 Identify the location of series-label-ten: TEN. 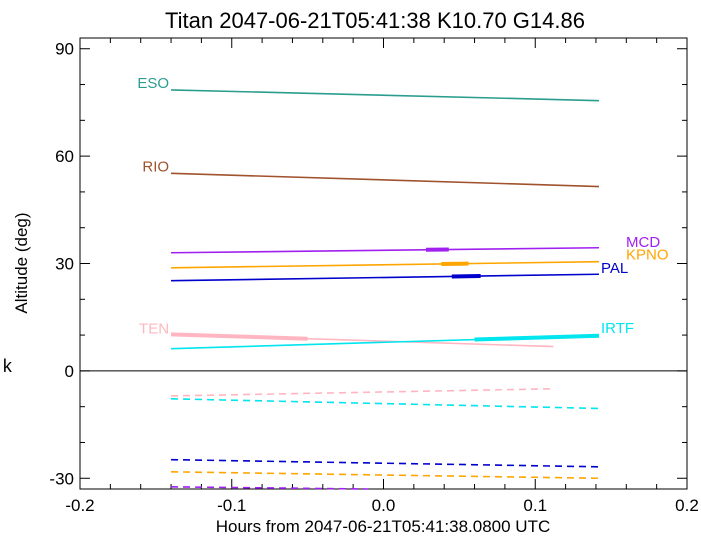
(154, 328).